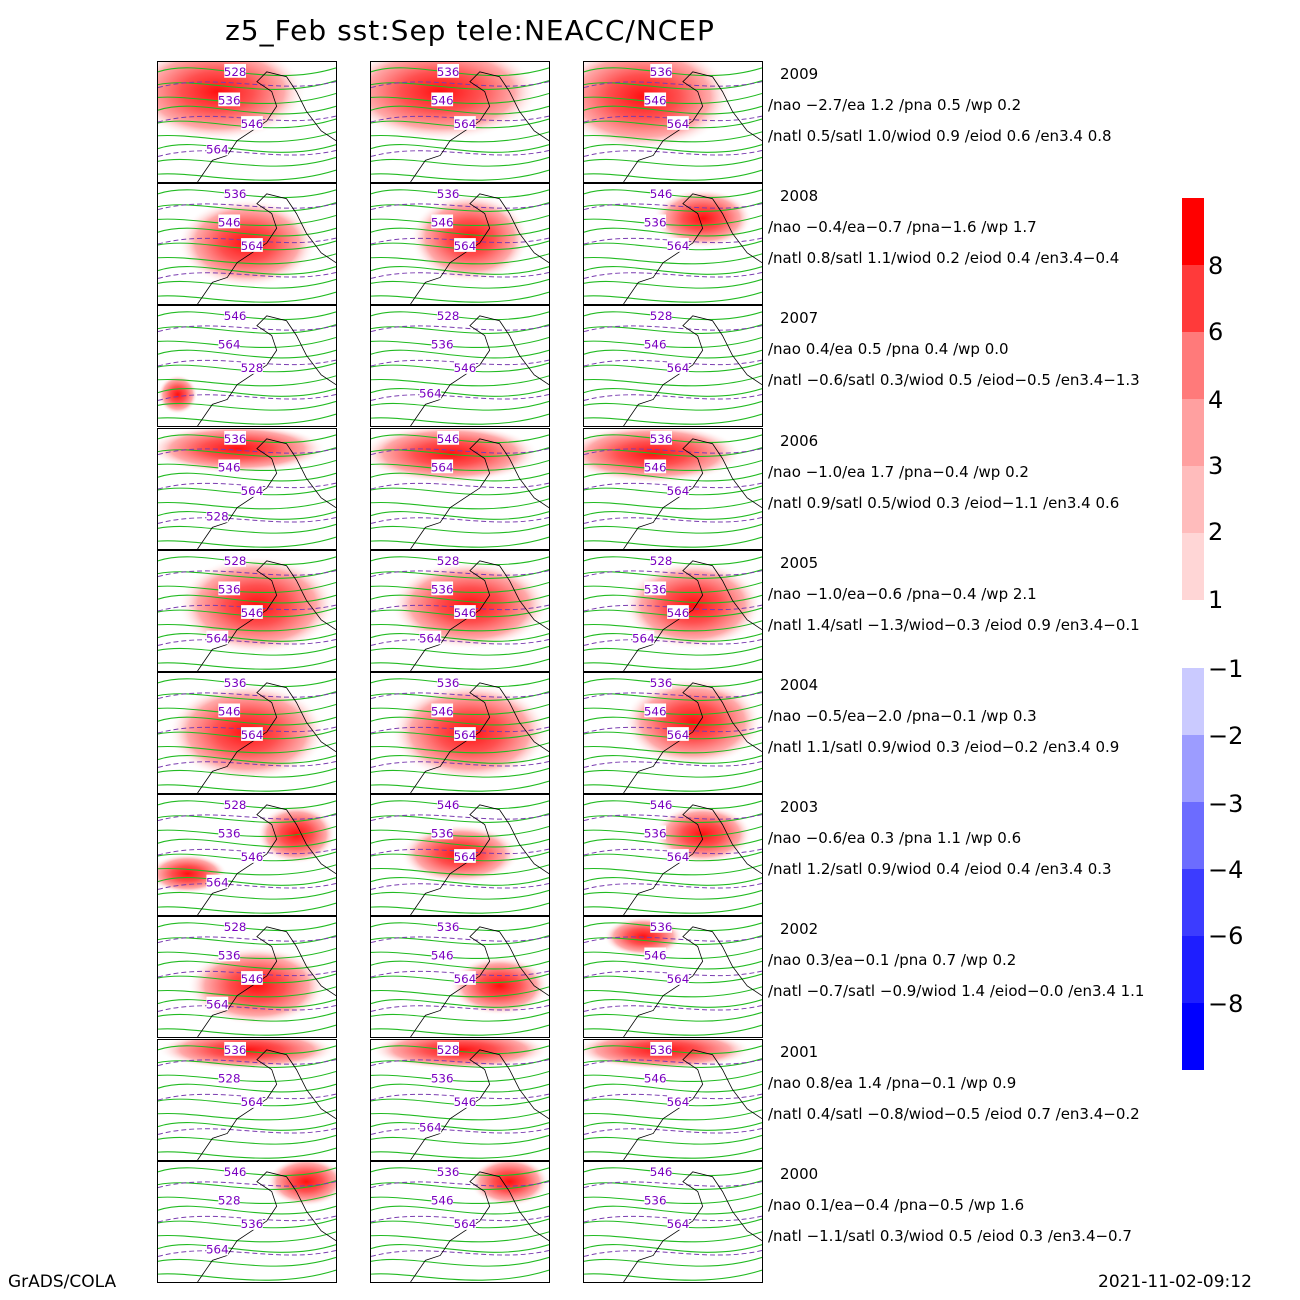 Image resolution: width=1300 pixels, height=1300 pixels. Describe the element at coordinates (247, 610) in the screenshot. I see `map-panel: 528 536 546 564` at that location.